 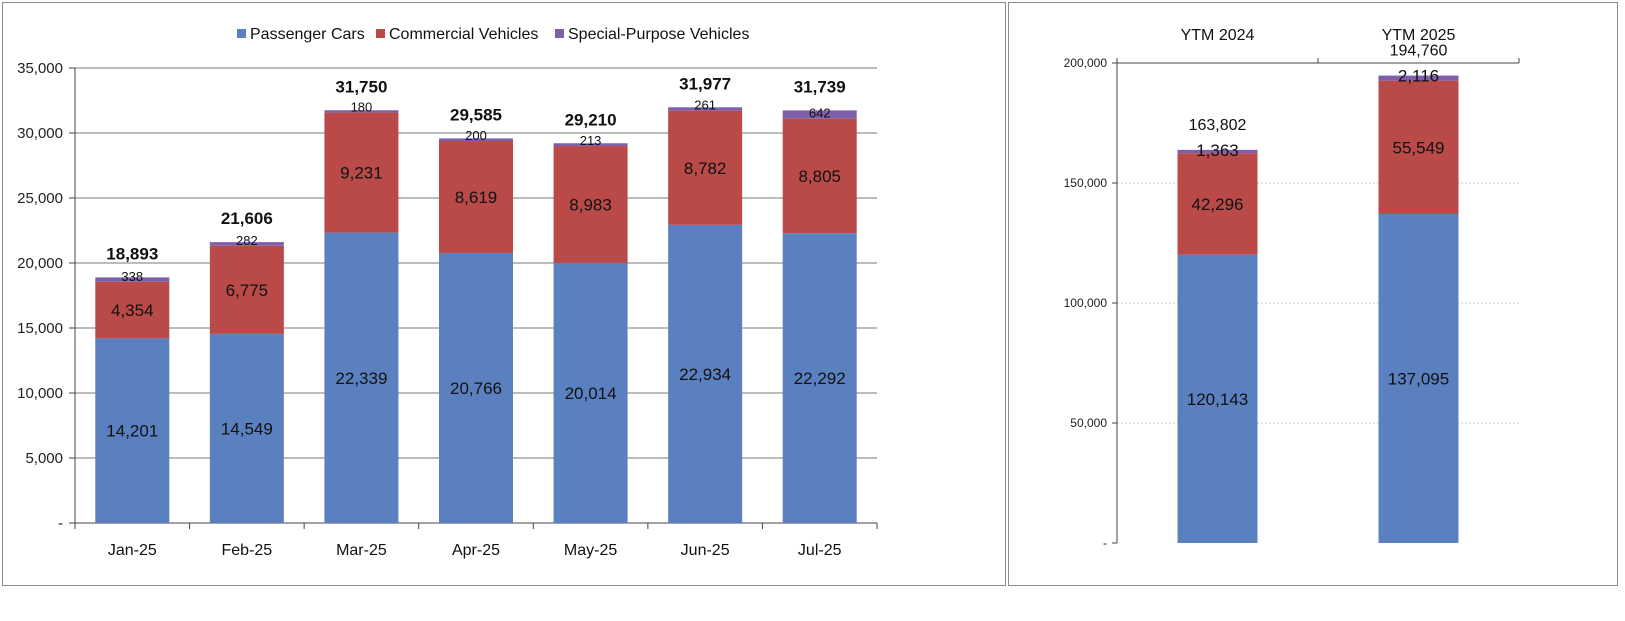 What do you see at coordinates (132, 550) in the screenshot?
I see `x-tick-label: Jan-25` at bounding box center [132, 550].